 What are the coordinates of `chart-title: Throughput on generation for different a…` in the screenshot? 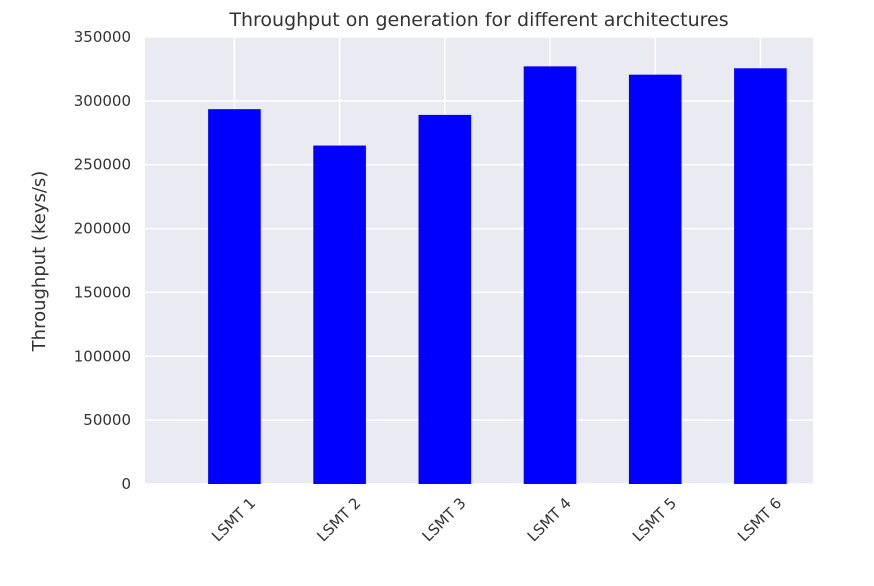 It's located at (478, 20).